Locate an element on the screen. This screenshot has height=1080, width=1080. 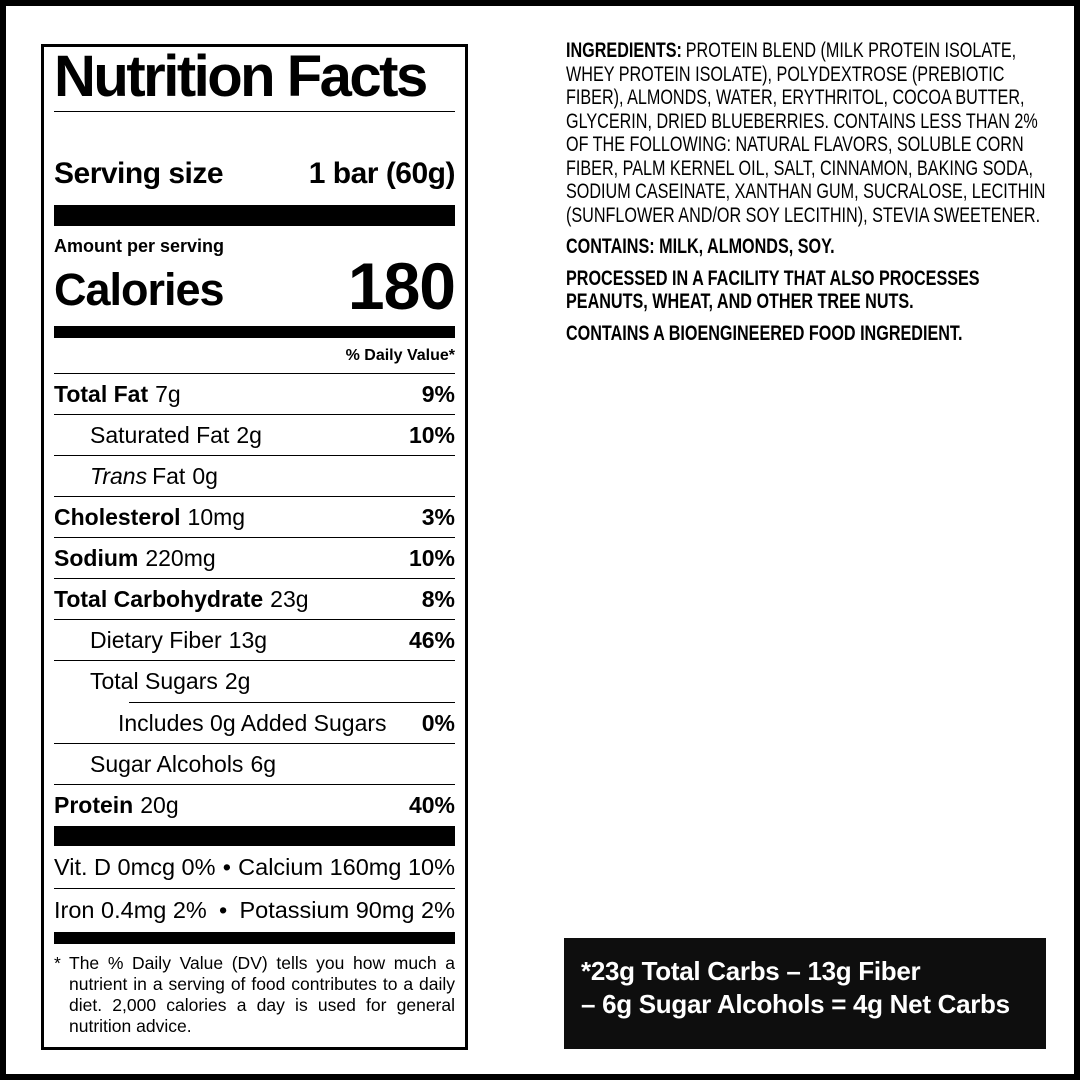
micronutrient-row-iron-potassium: Iron 0.4mg 2% • Potassium 90mg 2% is located at coordinates (254, 910).